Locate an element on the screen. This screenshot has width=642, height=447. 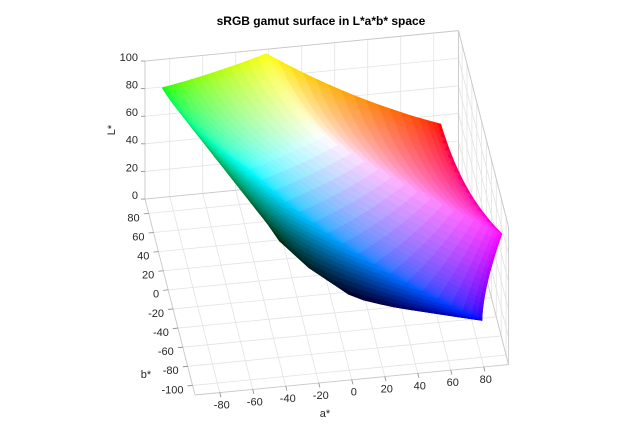
z-axis-label: L* is located at coordinates (112, 129).